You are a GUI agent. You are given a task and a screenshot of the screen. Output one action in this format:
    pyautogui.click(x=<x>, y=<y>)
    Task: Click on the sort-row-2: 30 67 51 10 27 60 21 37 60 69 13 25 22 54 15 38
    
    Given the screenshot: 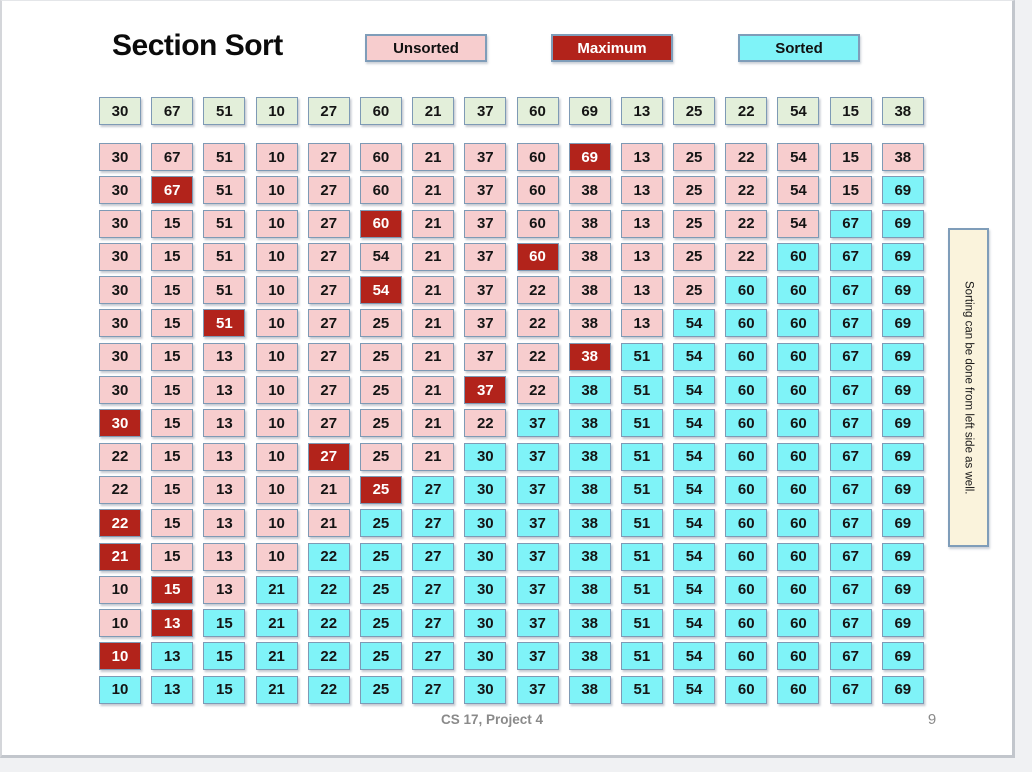 What is the action you would take?
    pyautogui.click(x=514, y=157)
    